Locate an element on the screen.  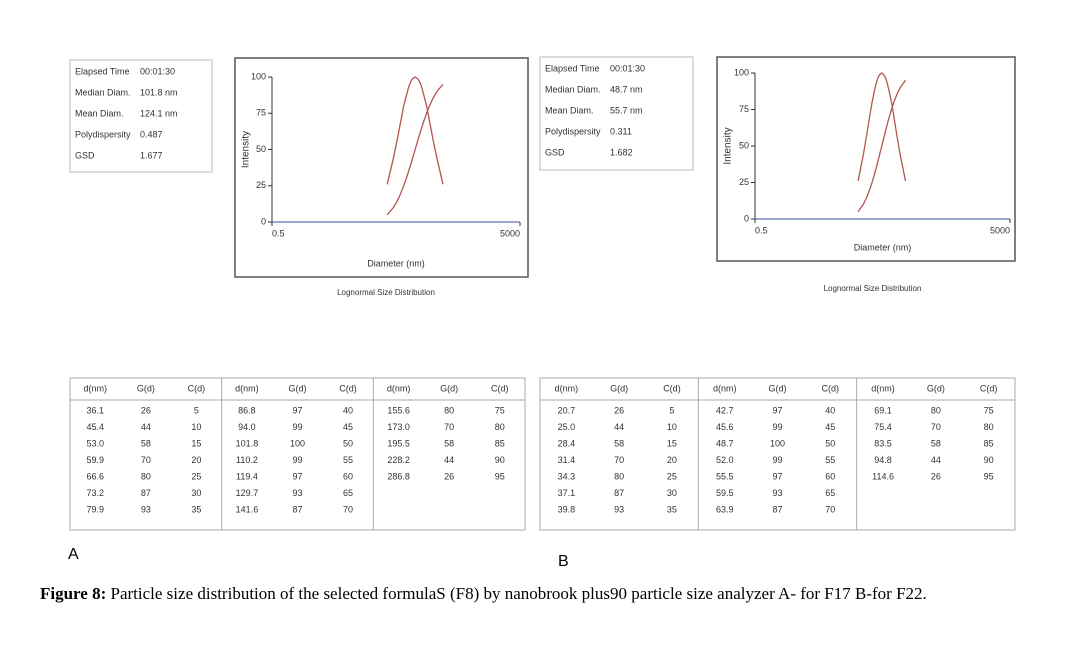
table-cell: 36.1 is located at coordinates (96, 410).